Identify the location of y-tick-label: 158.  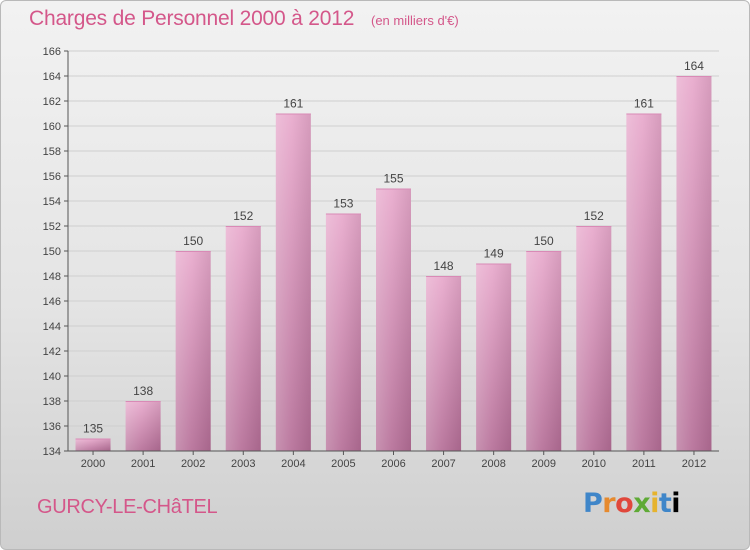
(52, 152).